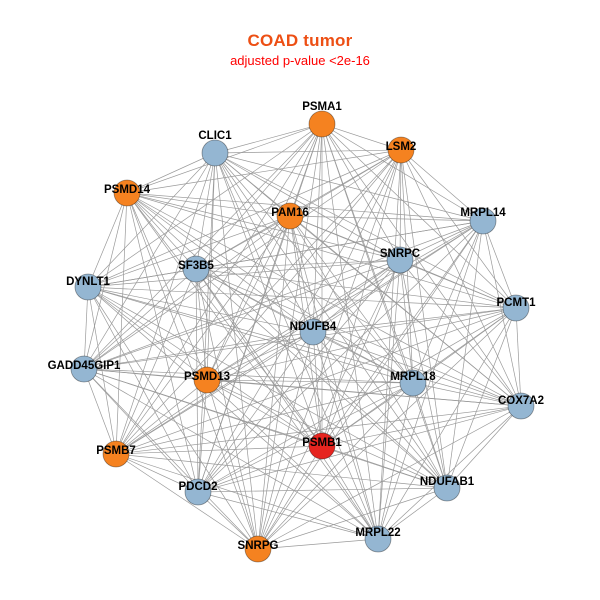 The width and height of the screenshot is (600, 600). I want to click on node-label-pcmt1: PCMT1, so click(517, 303).